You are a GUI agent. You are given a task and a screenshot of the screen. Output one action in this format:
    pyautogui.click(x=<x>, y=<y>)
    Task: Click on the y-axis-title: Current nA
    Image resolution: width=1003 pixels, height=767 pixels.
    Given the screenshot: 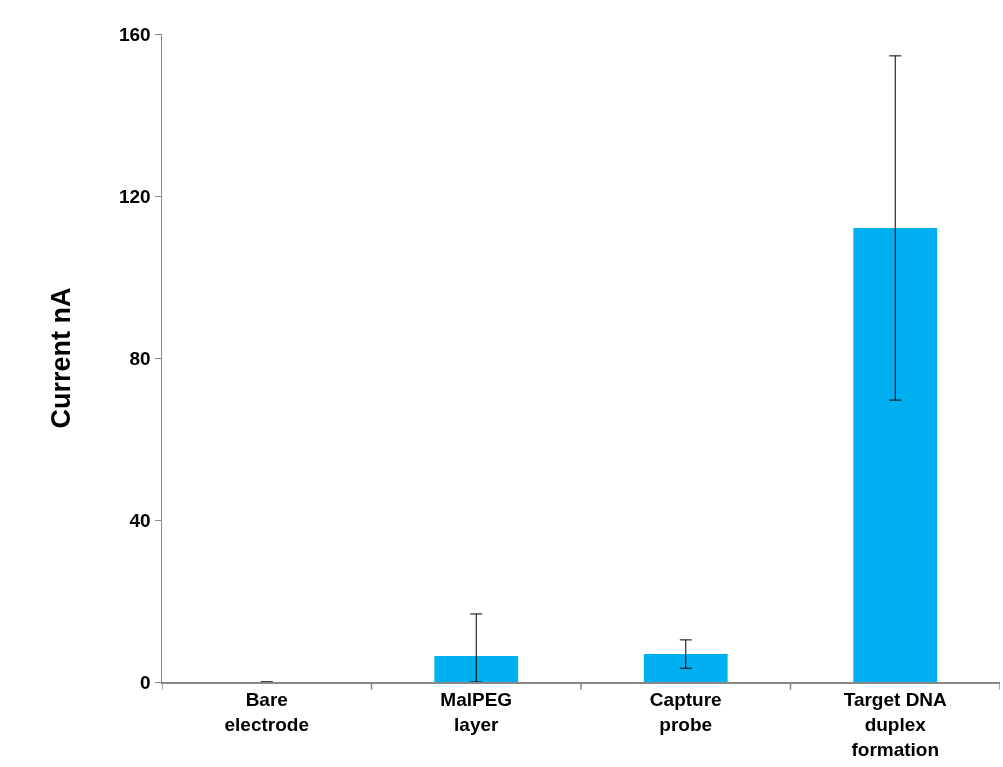 What is the action you would take?
    pyautogui.click(x=61, y=358)
    